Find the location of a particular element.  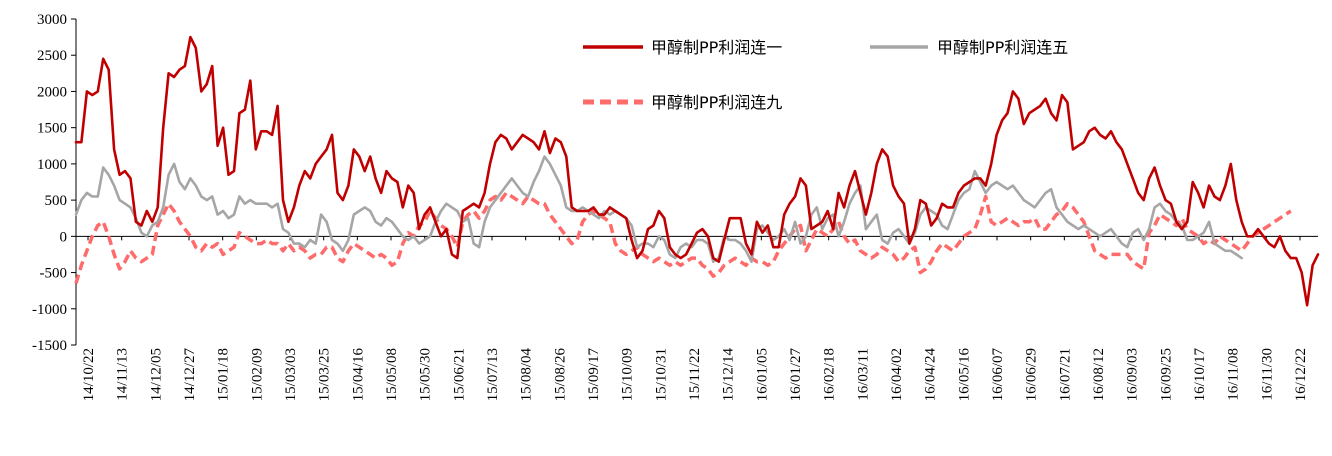

x-tick-label: 16/01/05 is located at coordinates (762, 374).